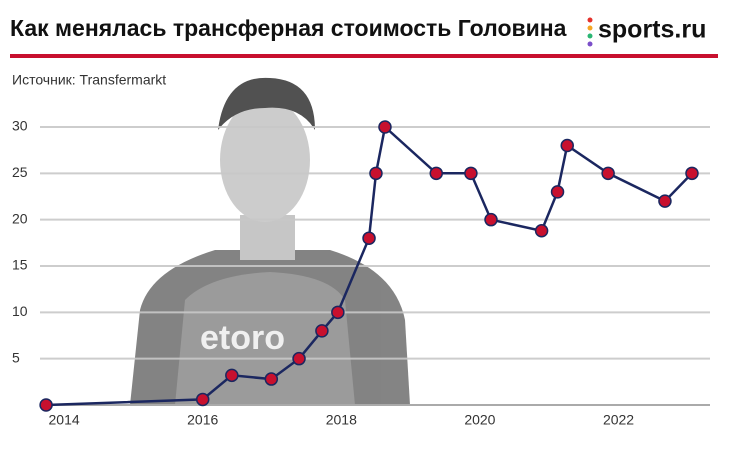  What do you see at coordinates (64, 420) in the screenshot?
I see `x-tick-label: 2014` at bounding box center [64, 420].